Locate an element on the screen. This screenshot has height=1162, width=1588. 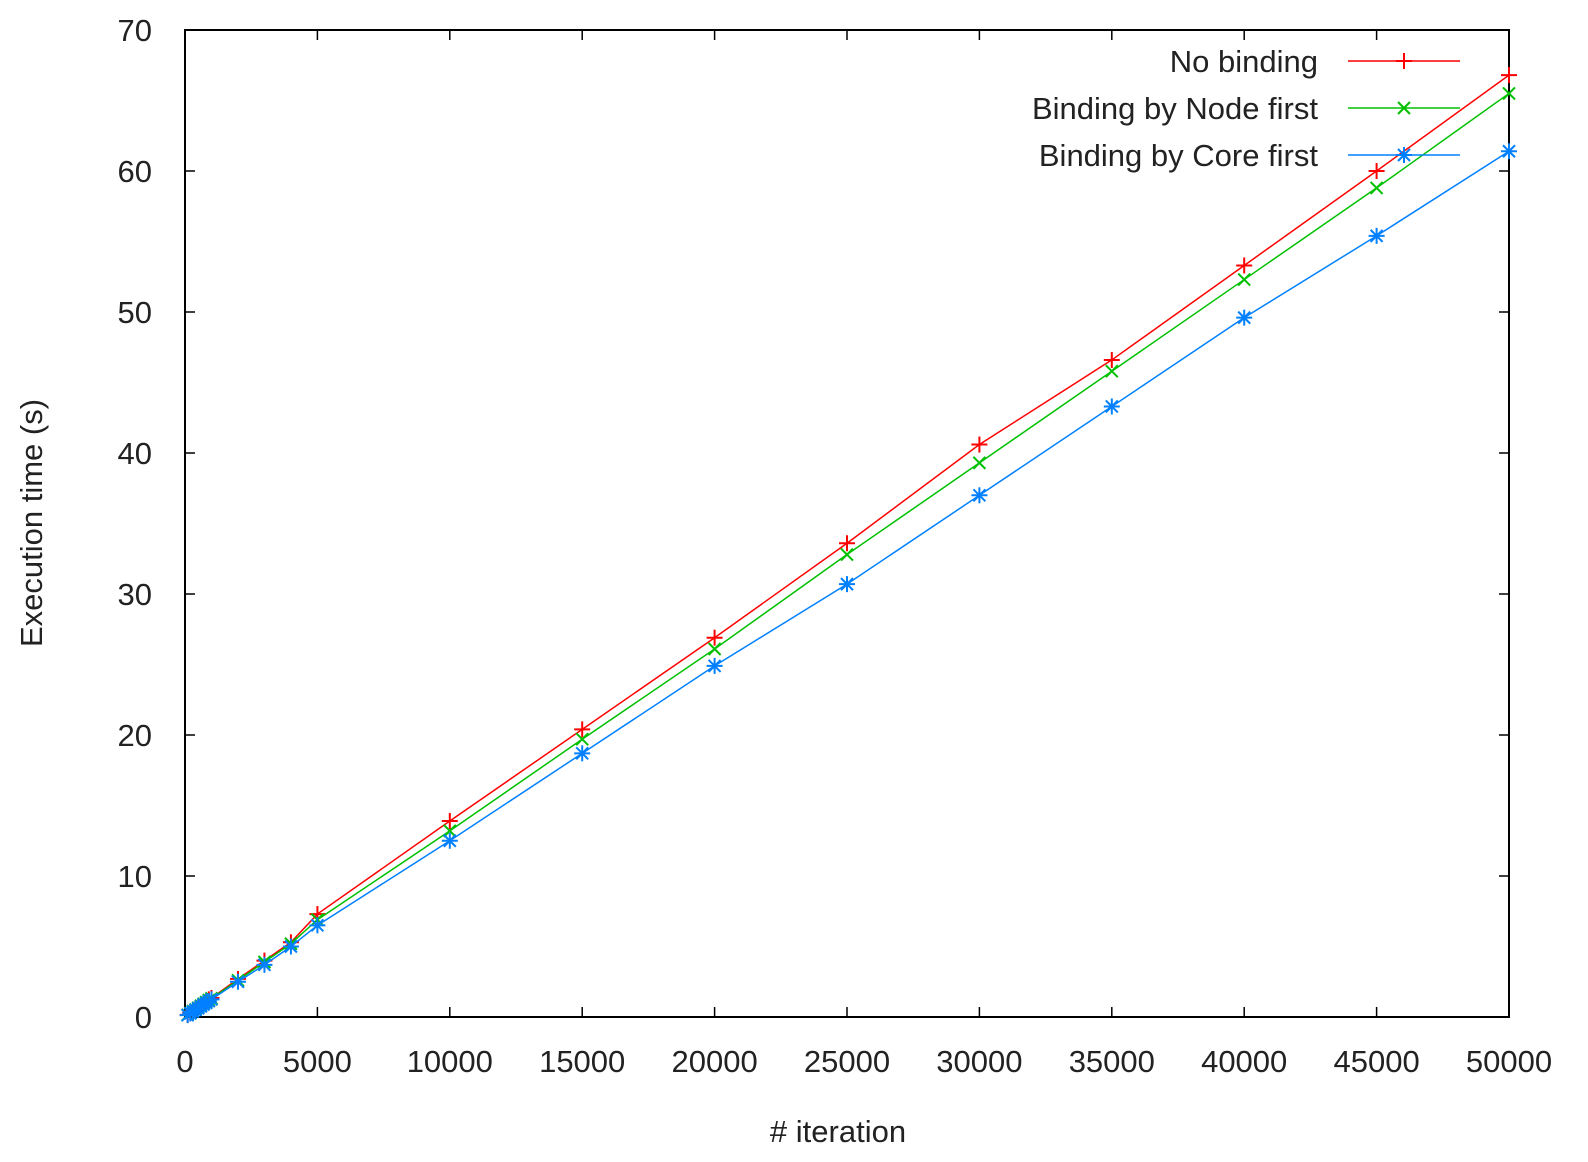
legend-label: Binding by Core first is located at coordinates (1179, 155).